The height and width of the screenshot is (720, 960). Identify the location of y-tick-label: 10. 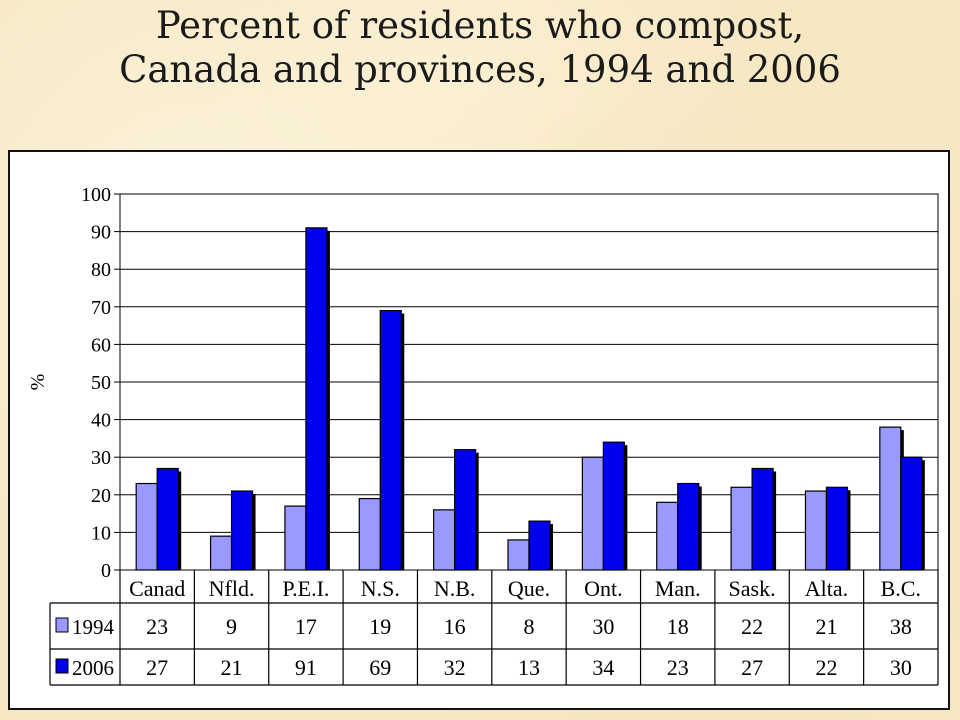
(101, 533).